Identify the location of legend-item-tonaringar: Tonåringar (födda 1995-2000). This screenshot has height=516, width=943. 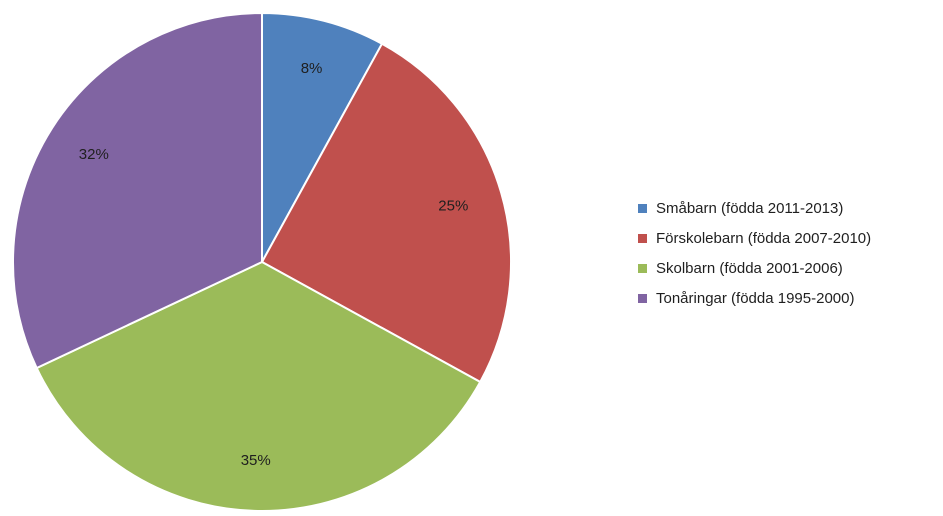
(754, 298).